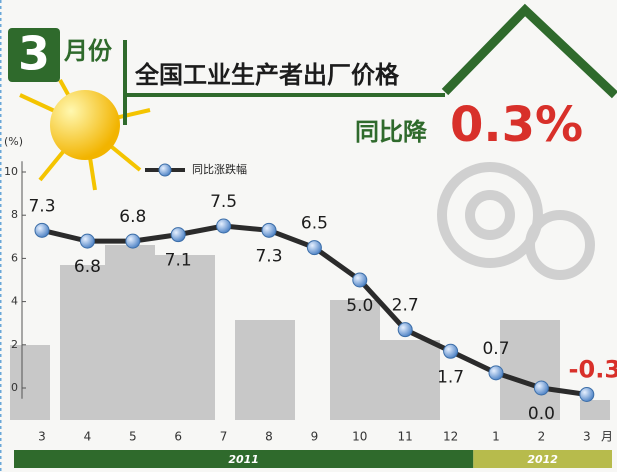 The width and height of the screenshot is (617, 472). I want to click on sun, so click(85, 135).